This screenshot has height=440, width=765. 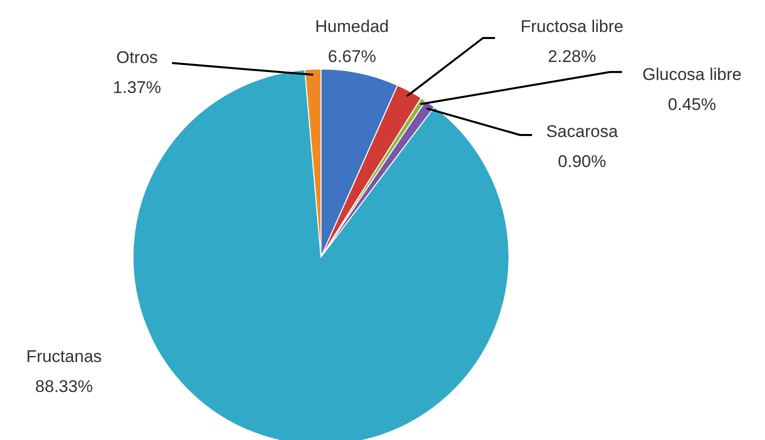 What do you see at coordinates (64, 386) in the screenshot?
I see `data-label: 88.33%` at bounding box center [64, 386].